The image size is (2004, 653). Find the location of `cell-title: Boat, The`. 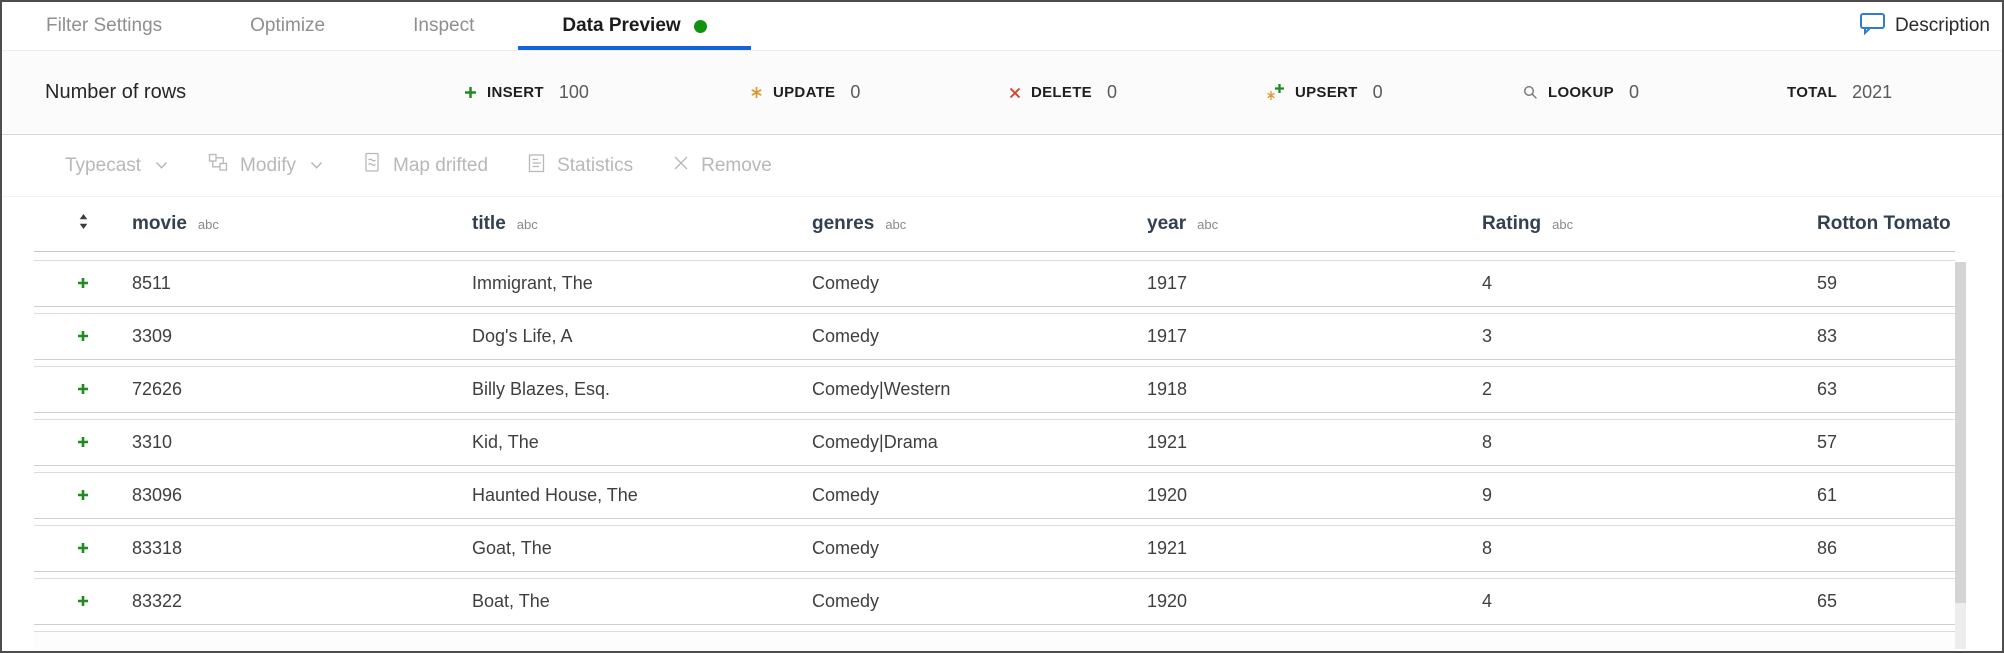

cell-title: Boat, The is located at coordinates (511, 601).